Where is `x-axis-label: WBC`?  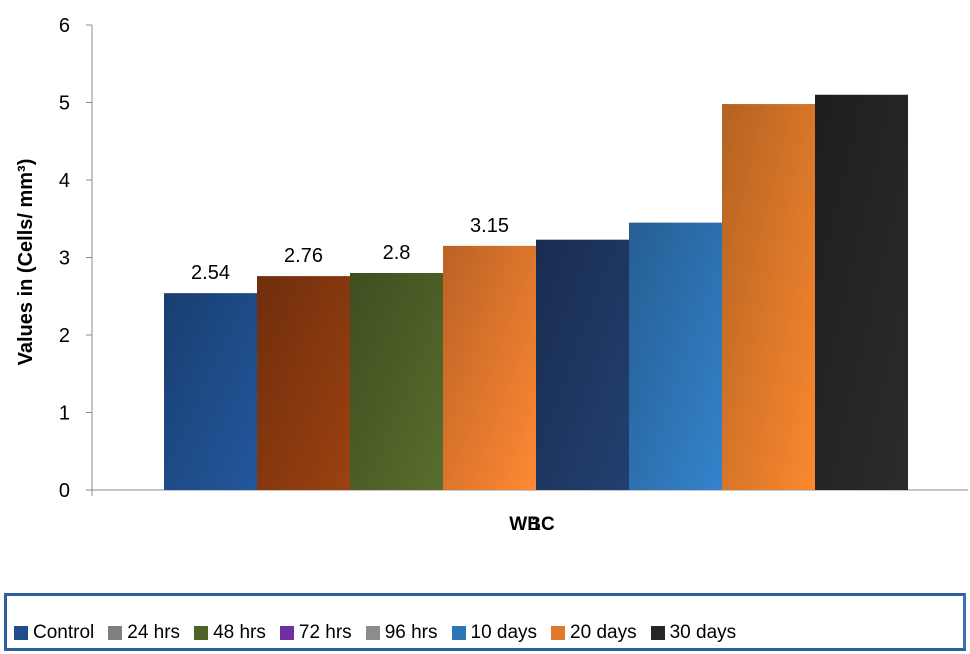 x-axis-label: WBC is located at coordinates (532, 524).